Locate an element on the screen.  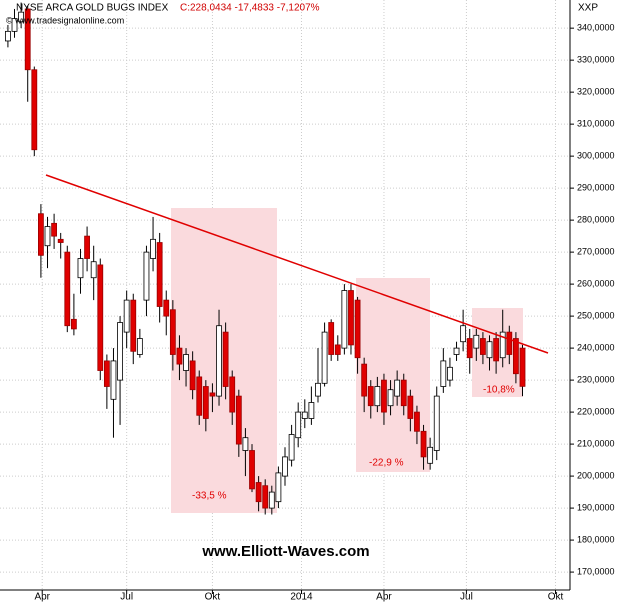
last-price: C:228,0434 -17,4833 -7,1207% is located at coordinates (250, 8).